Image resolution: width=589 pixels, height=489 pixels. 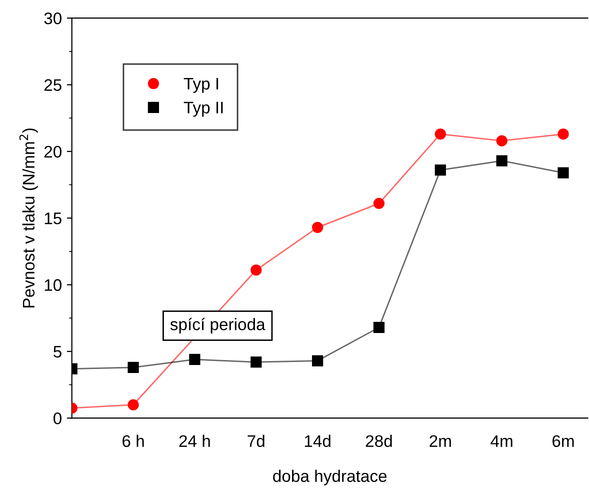 What do you see at coordinates (440, 441) in the screenshot?
I see `x-tick-label: 2m` at bounding box center [440, 441].